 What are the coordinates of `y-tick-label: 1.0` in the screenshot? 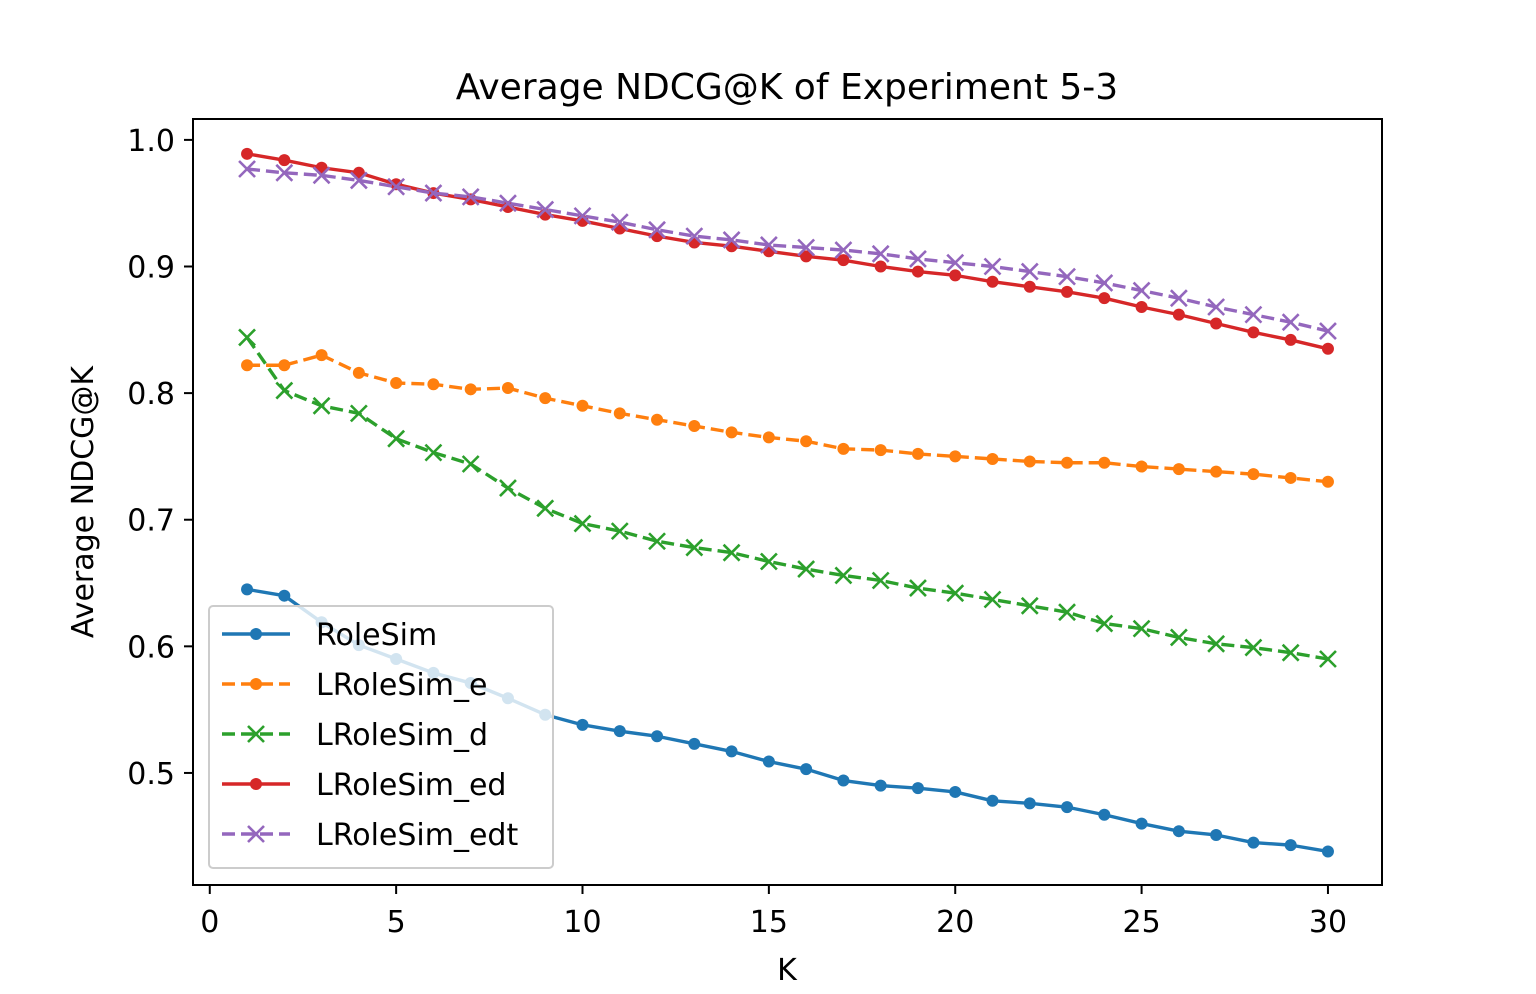 It's located at (151, 141).